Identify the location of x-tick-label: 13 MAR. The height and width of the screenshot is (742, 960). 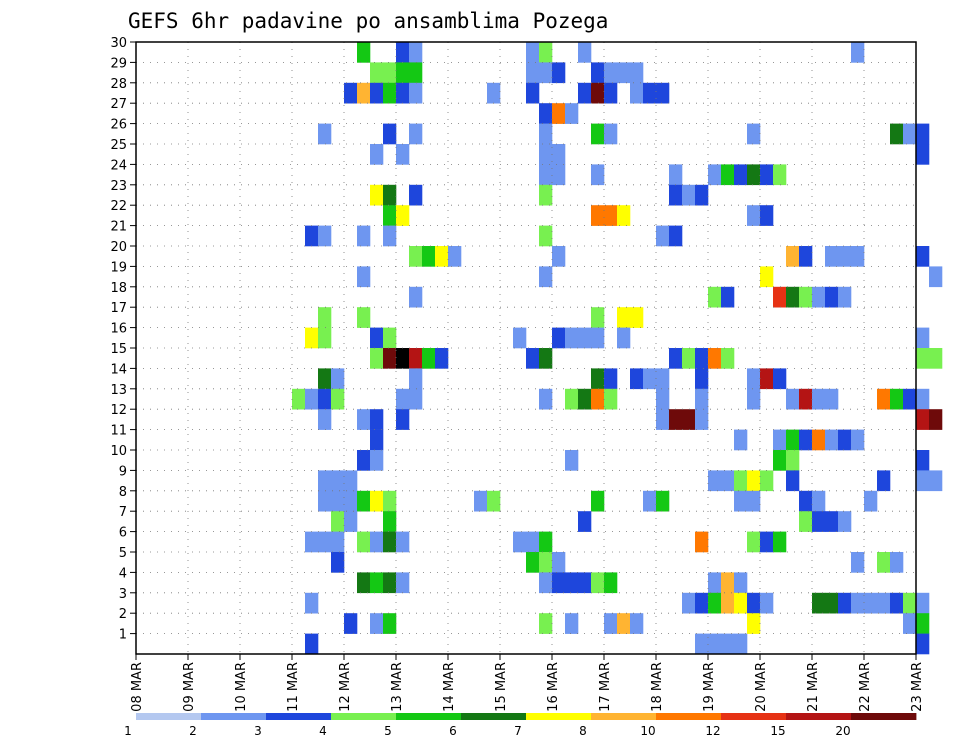
(397, 687).